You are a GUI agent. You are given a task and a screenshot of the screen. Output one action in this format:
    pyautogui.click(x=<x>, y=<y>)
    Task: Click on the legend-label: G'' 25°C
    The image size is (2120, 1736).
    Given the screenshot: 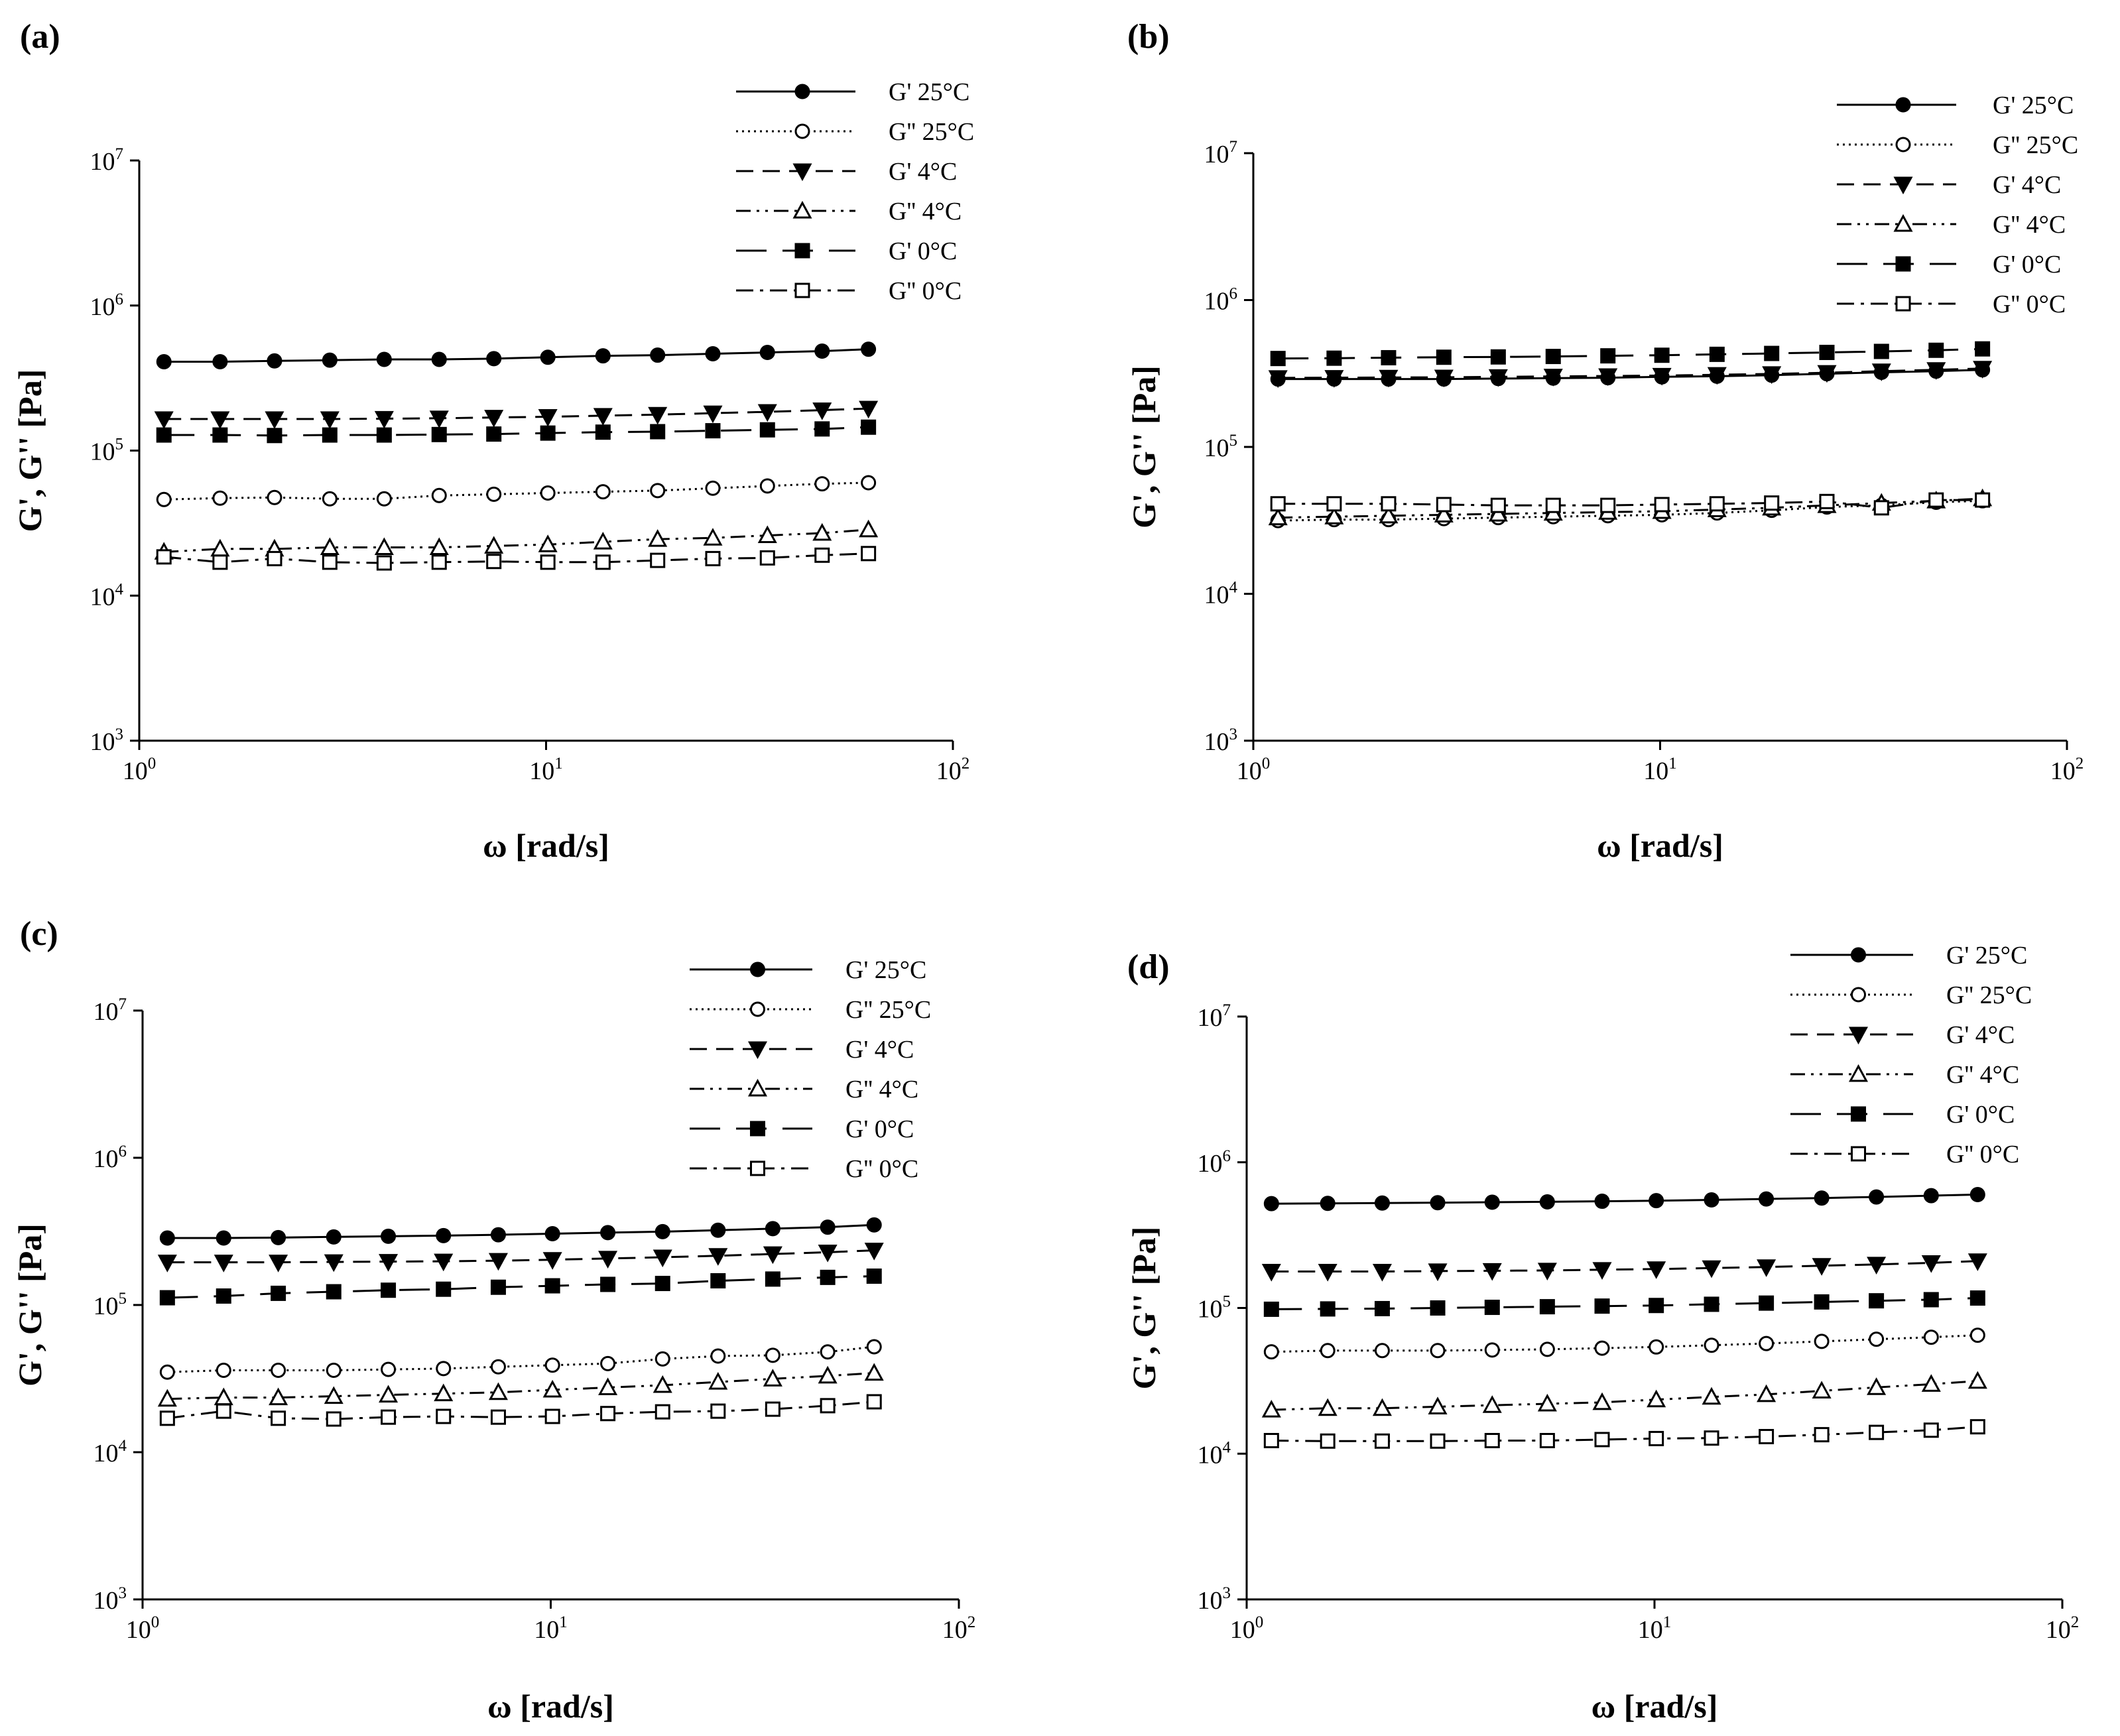 What is the action you would take?
    pyautogui.click(x=888, y=1010)
    